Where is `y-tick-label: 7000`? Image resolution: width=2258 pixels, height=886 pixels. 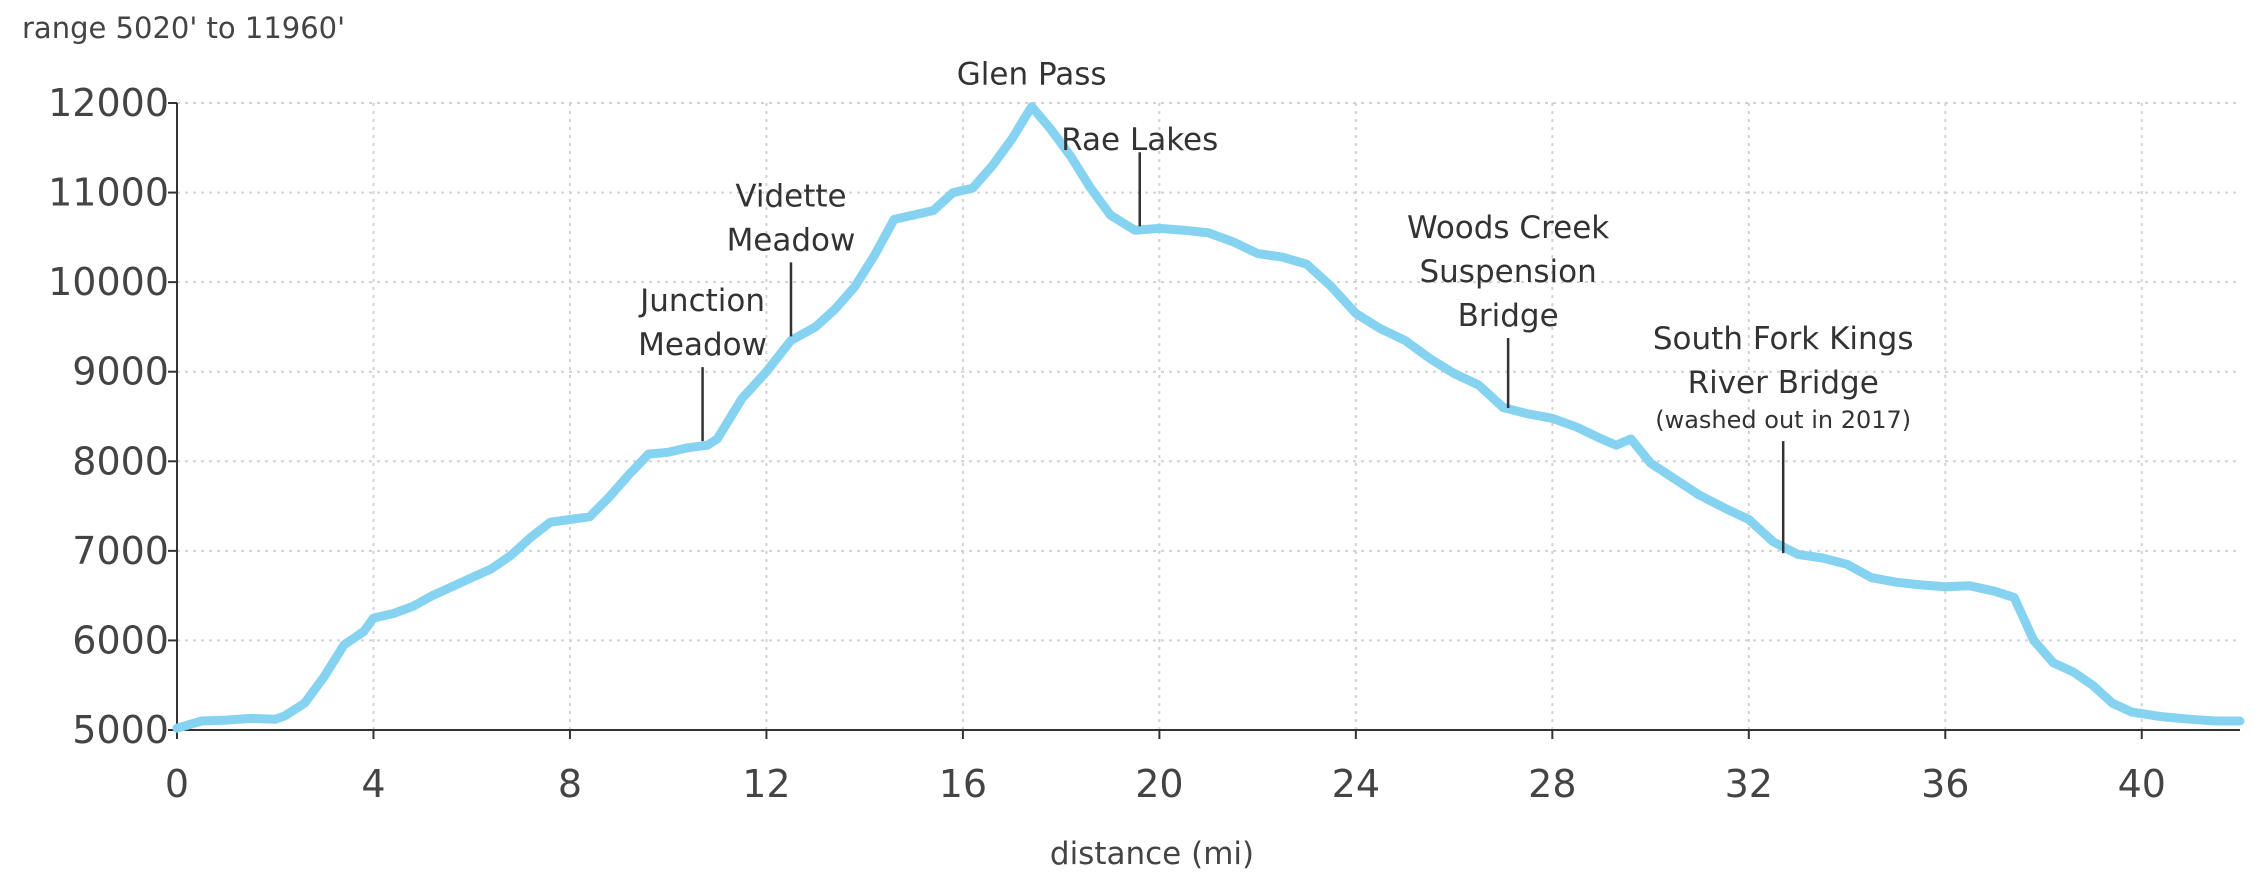 y-tick-label: 7000 is located at coordinates (120, 551).